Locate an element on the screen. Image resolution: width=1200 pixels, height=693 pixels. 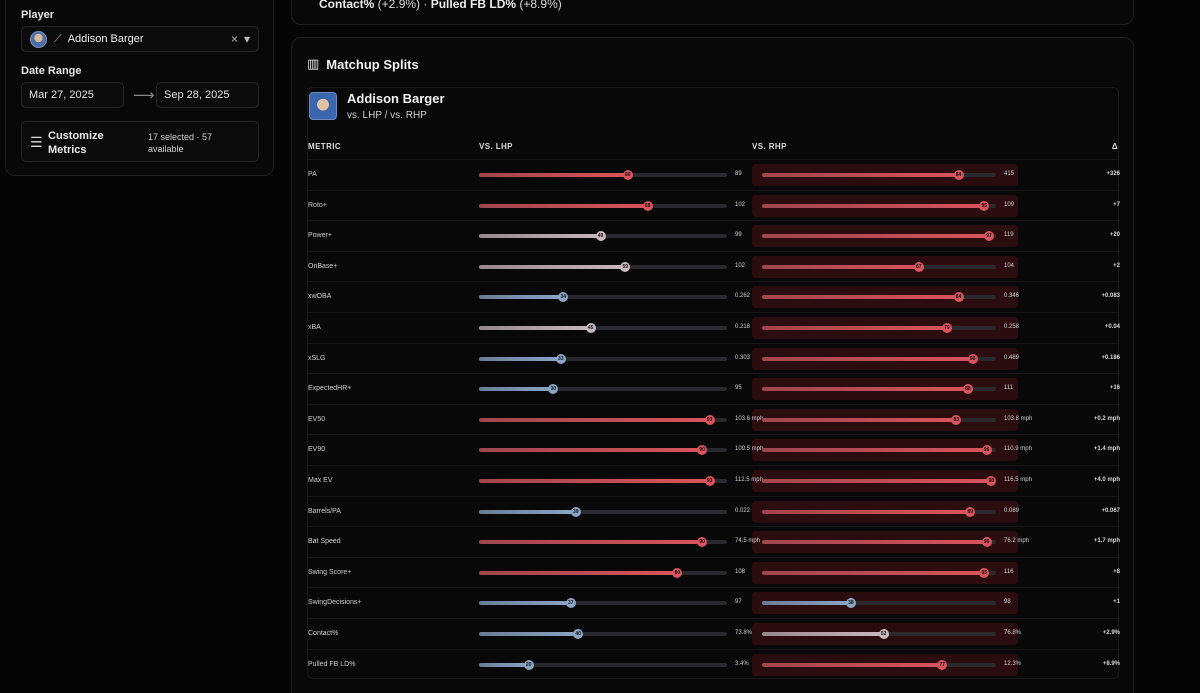
lhp-value: 102 is located at coordinates (740, 265).